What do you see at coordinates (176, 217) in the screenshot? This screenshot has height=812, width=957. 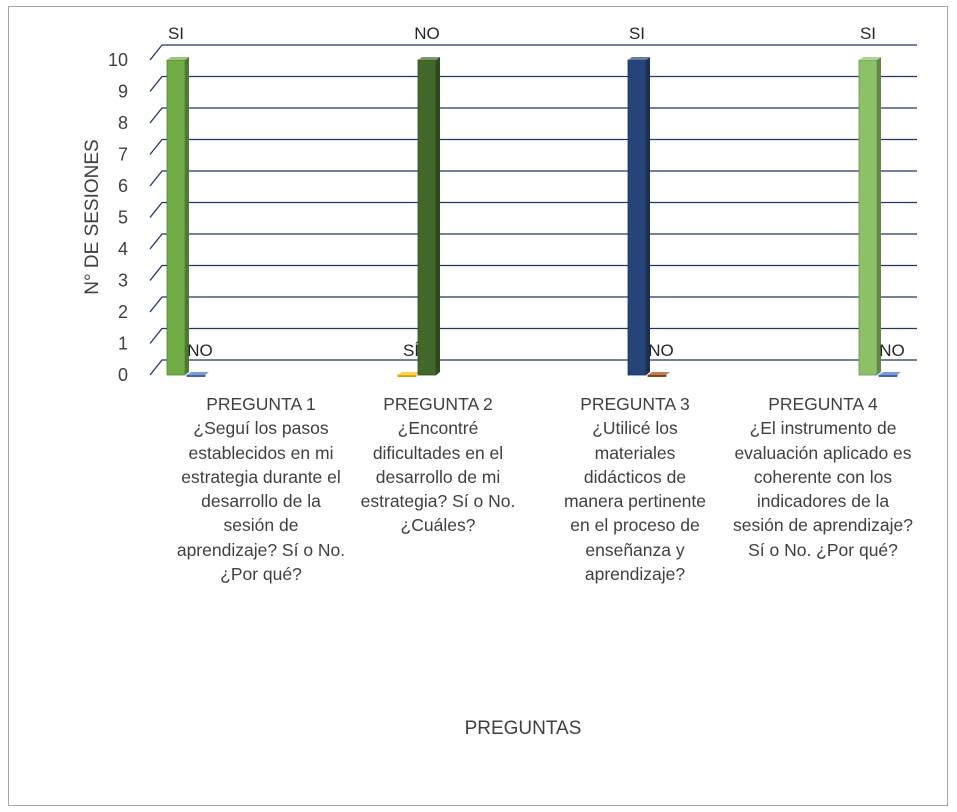 I see `bar-1-first` at bounding box center [176, 217].